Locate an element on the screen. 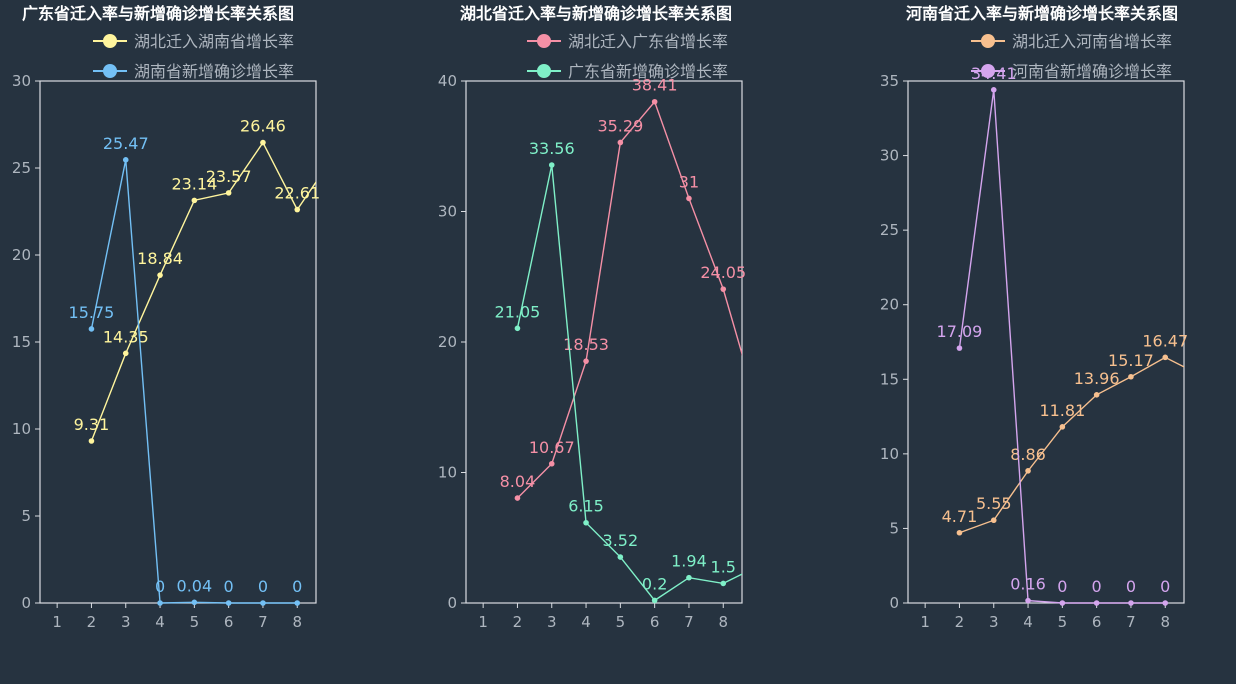  data-label: 8.04 is located at coordinates (518, 481).